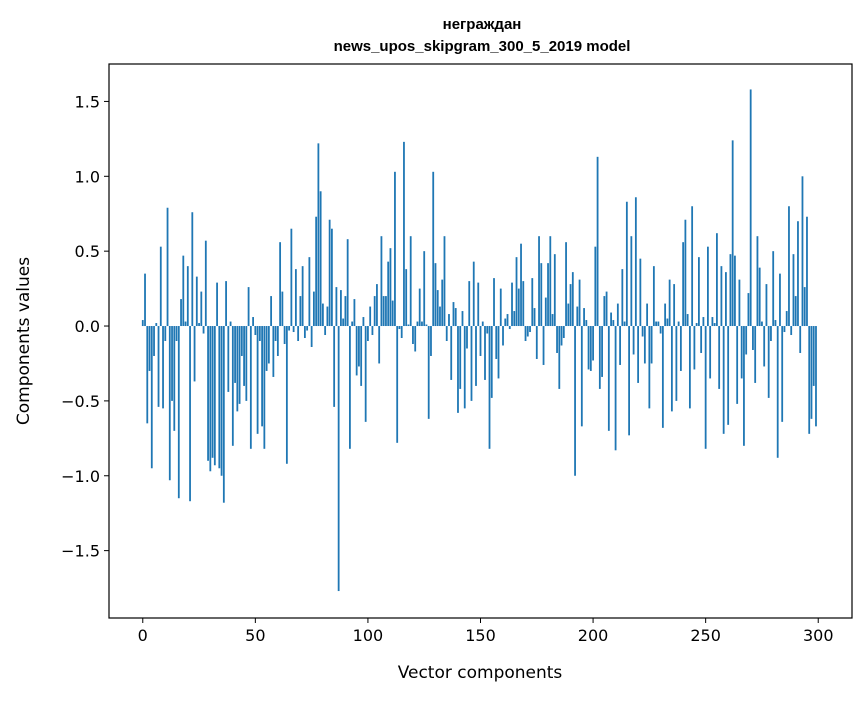 The height and width of the screenshot is (701, 867). What do you see at coordinates (480, 673) in the screenshot?
I see `x-axis-label: Vector components` at bounding box center [480, 673].